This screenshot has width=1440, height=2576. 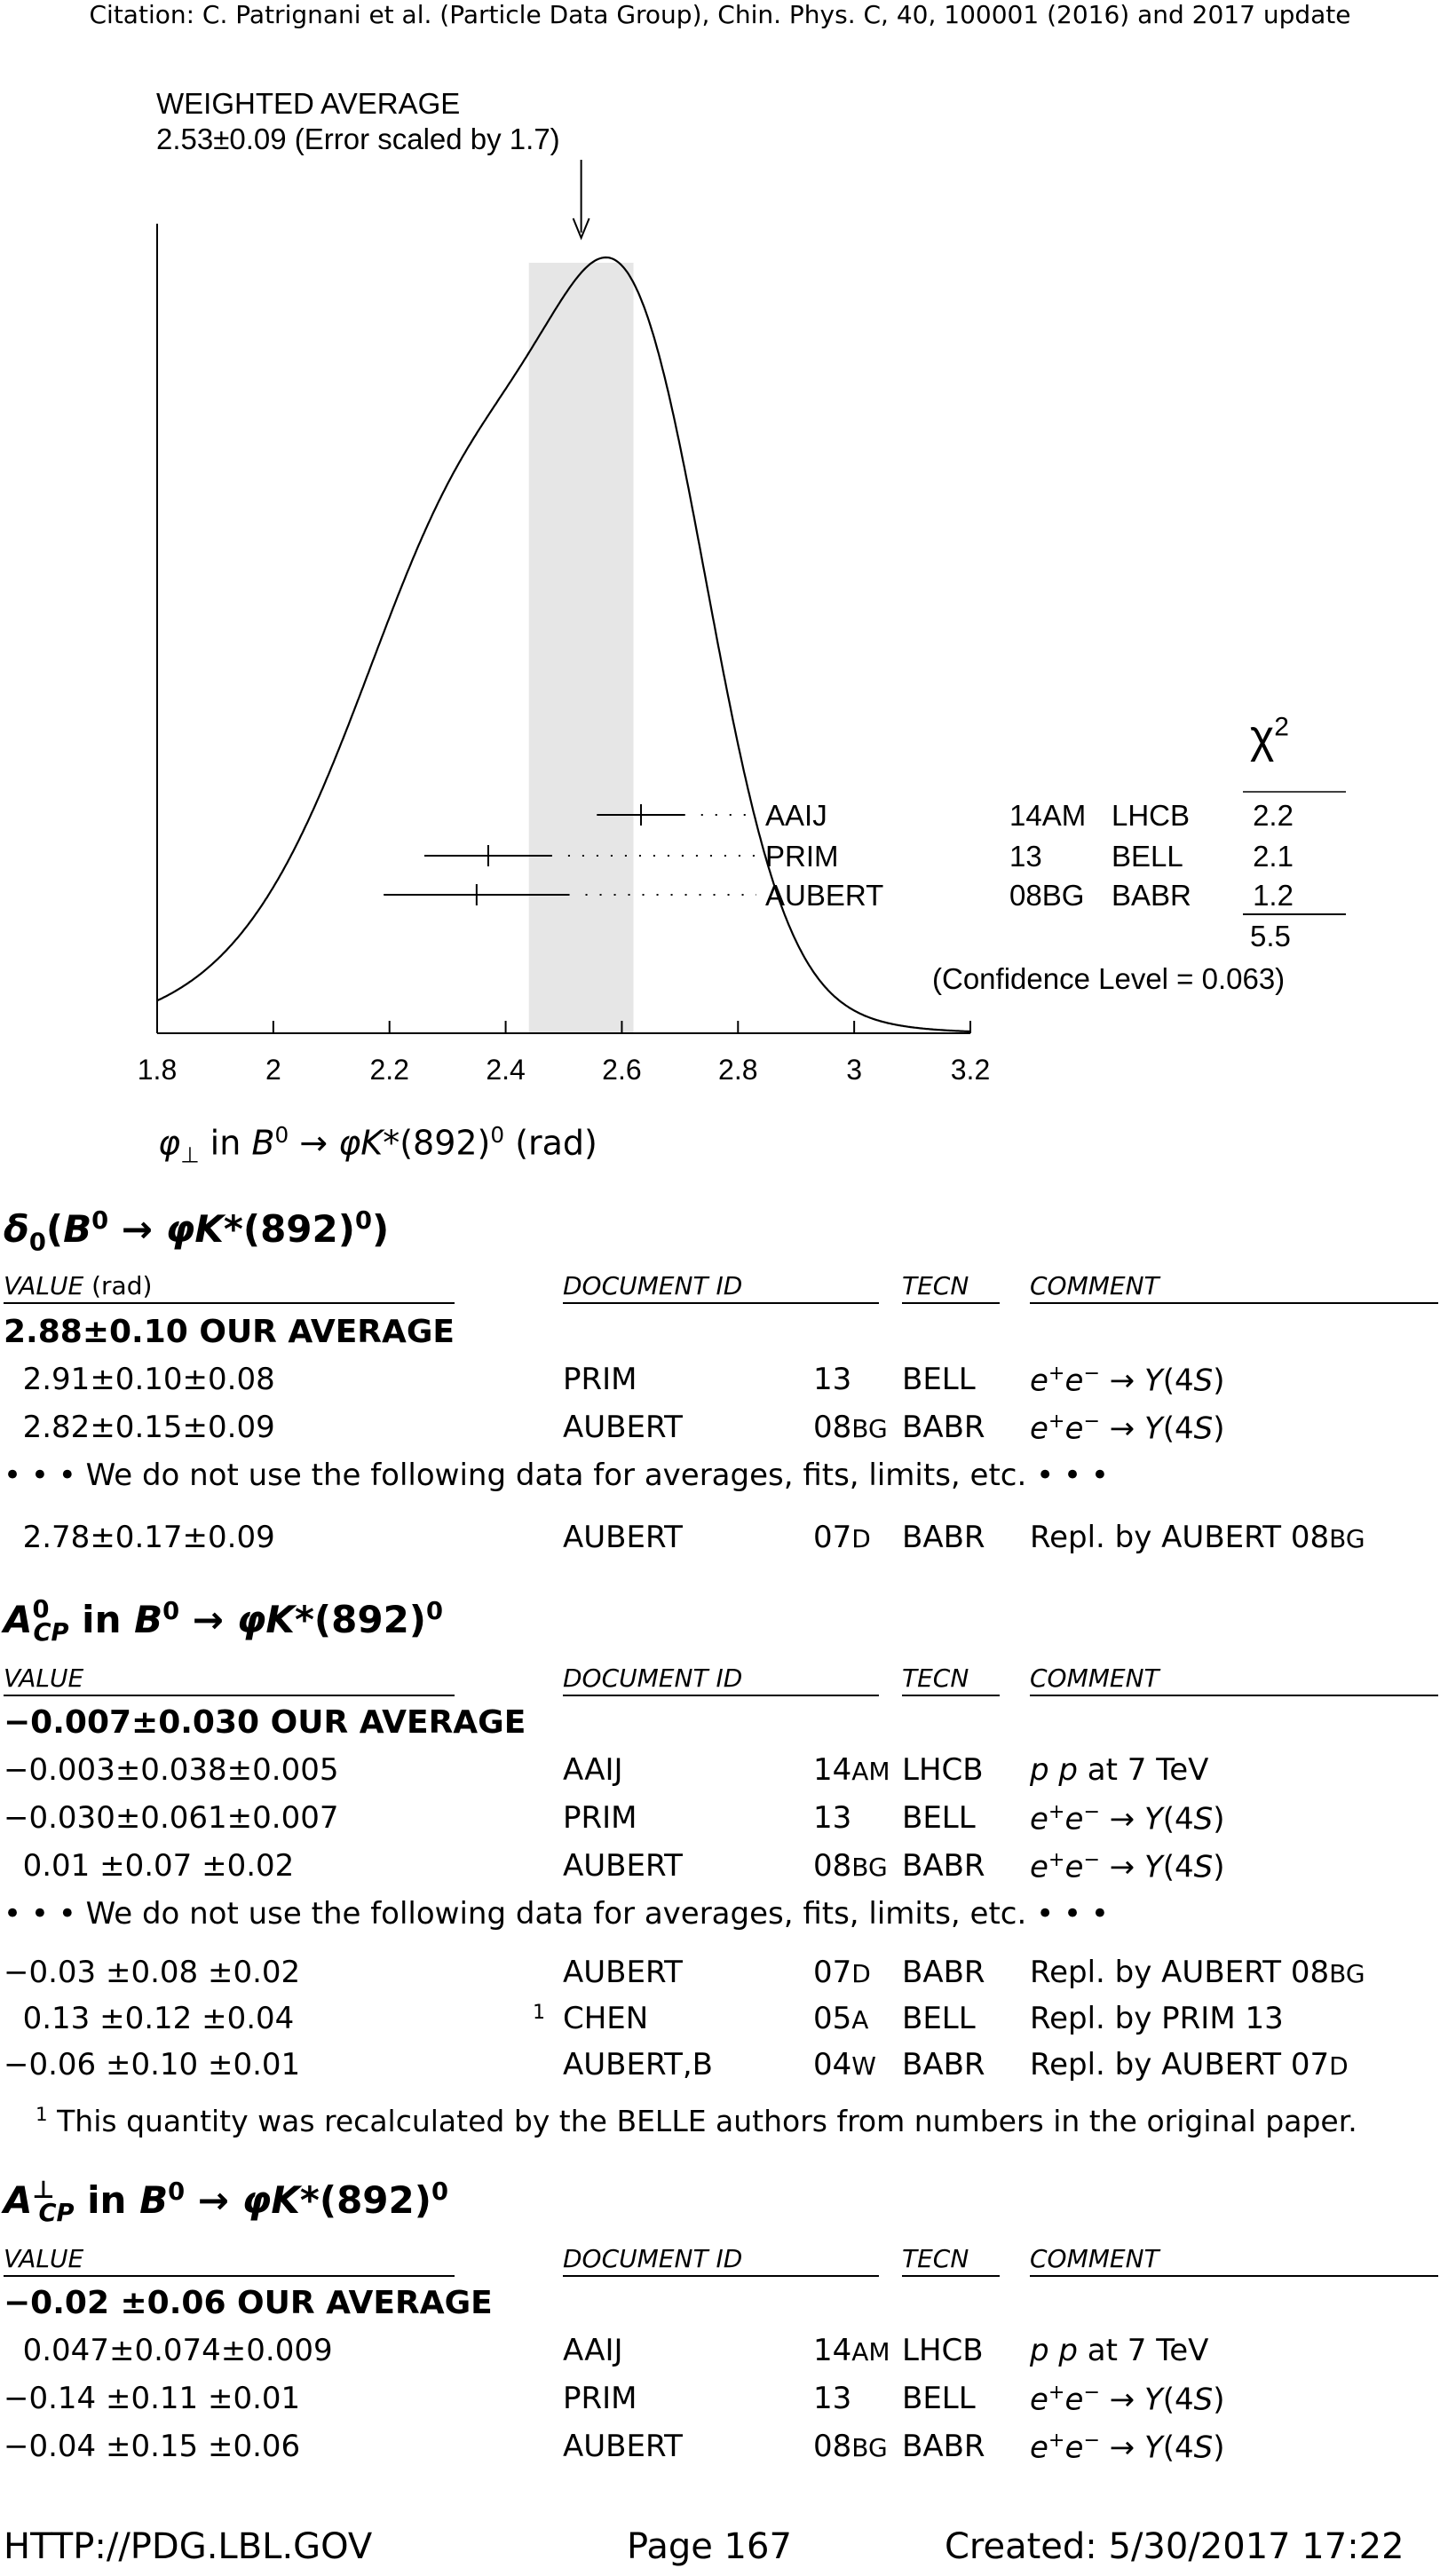 I want to click on col-tecn-2: TECN, so click(x=951, y=1679).